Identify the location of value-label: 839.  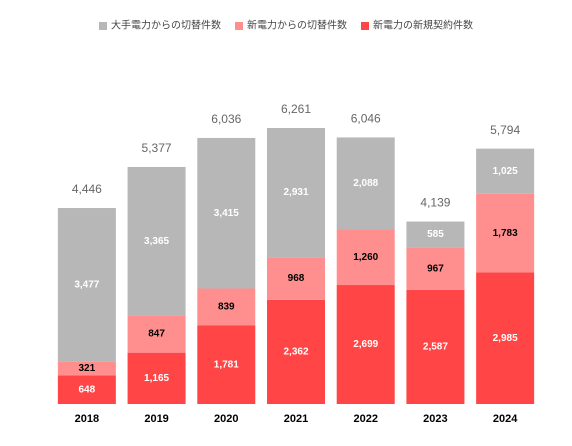
(226, 307).